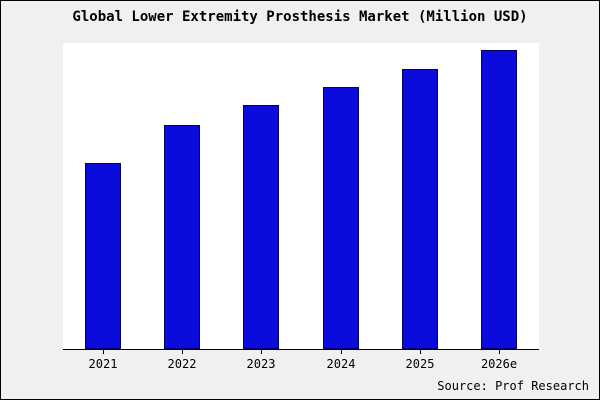  I want to click on x-tick-label-2024: 2024, so click(341, 364).